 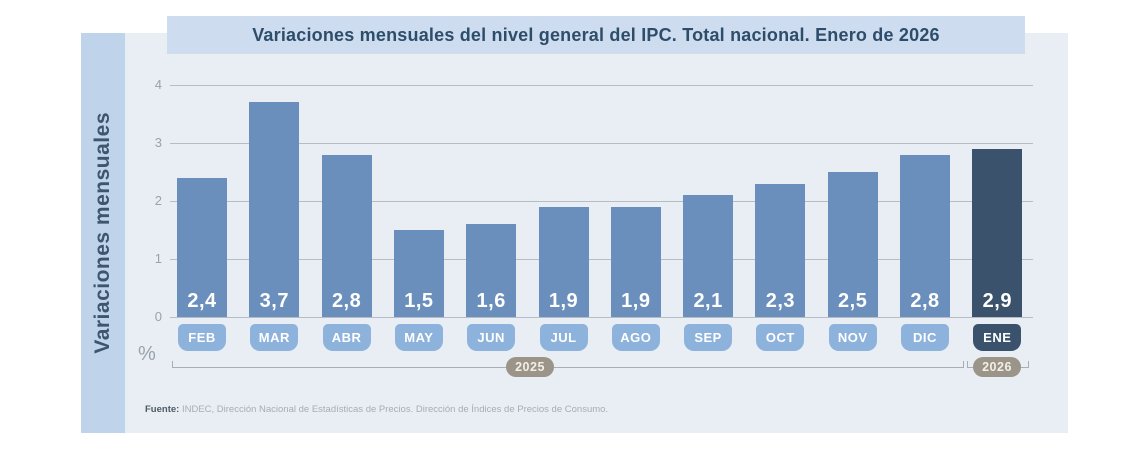 What do you see at coordinates (158, 142) in the screenshot?
I see `y-tick-label-3: 3` at bounding box center [158, 142].